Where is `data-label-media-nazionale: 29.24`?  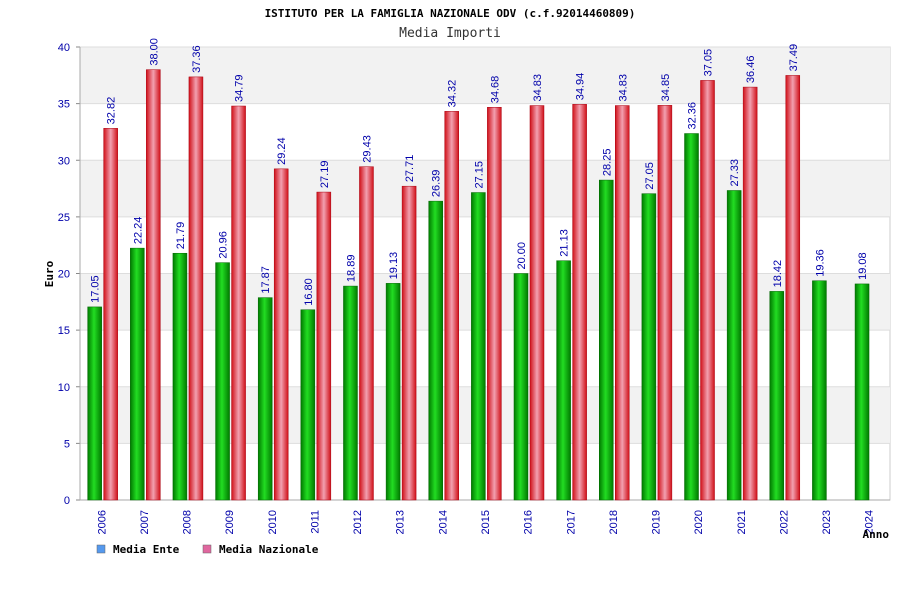
data-label-media-nazionale: 29.24 is located at coordinates (282, 151).